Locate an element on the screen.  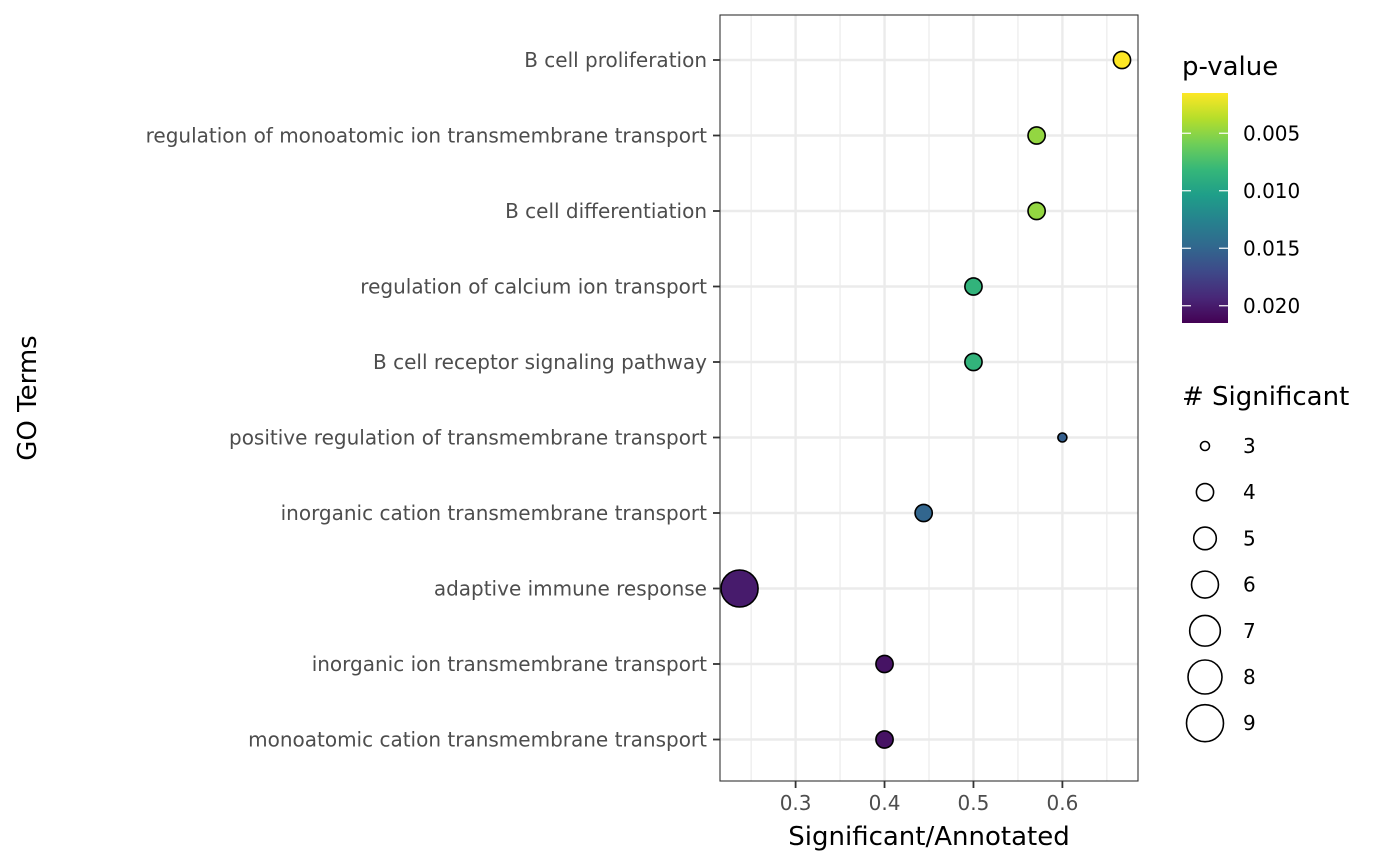
size-legend-label: 6 is located at coordinates (1249, 585).